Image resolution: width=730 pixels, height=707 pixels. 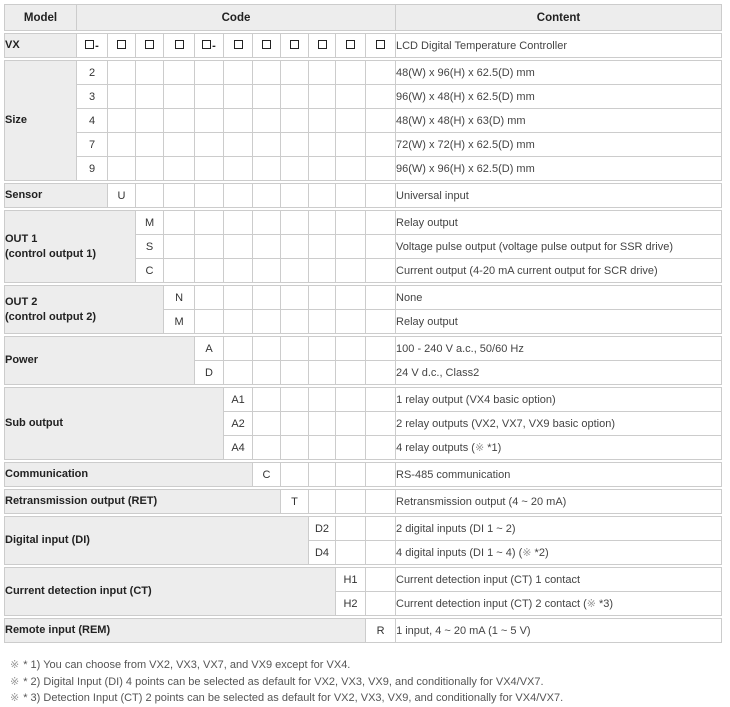 What do you see at coordinates (84, 309) in the screenshot?
I see `model-label: OUT 2 (control output 2)` at bounding box center [84, 309].